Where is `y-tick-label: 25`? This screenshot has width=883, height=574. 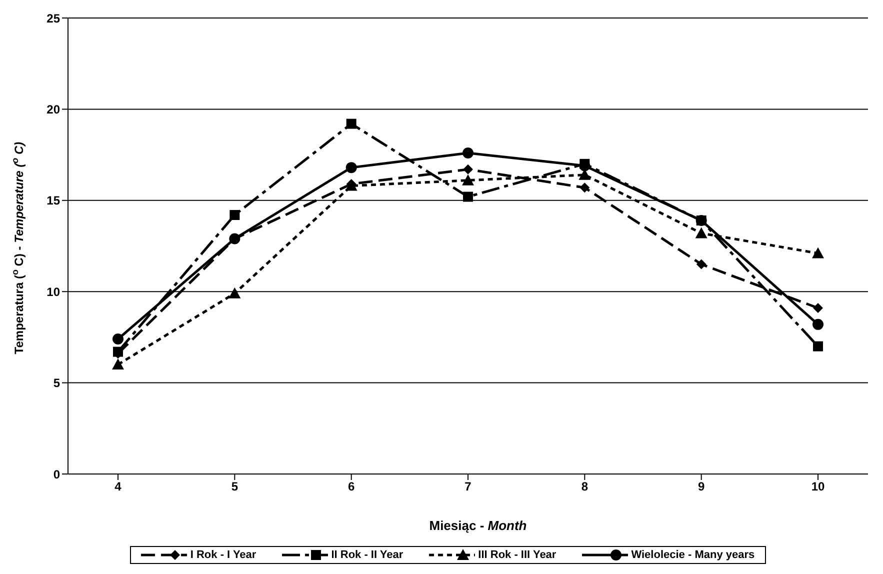
y-tick-label: 25 is located at coordinates (53, 18).